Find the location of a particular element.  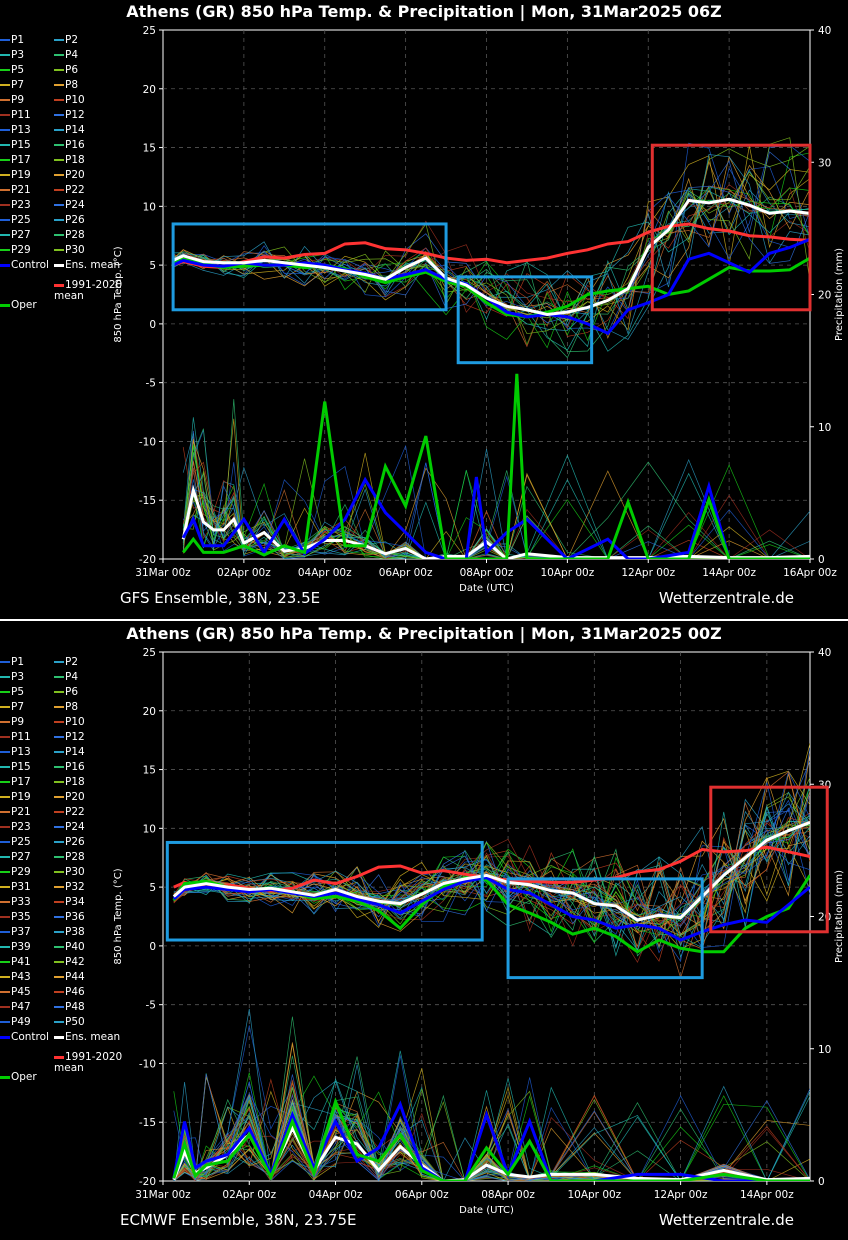

legend-entry: P48 is located at coordinates (69, 1007).